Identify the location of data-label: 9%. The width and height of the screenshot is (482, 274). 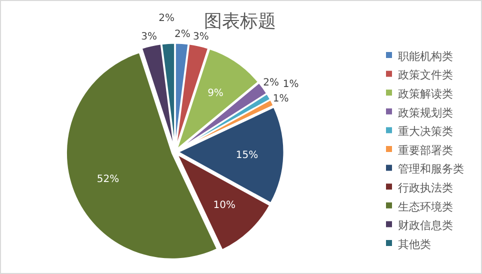
(216, 93).